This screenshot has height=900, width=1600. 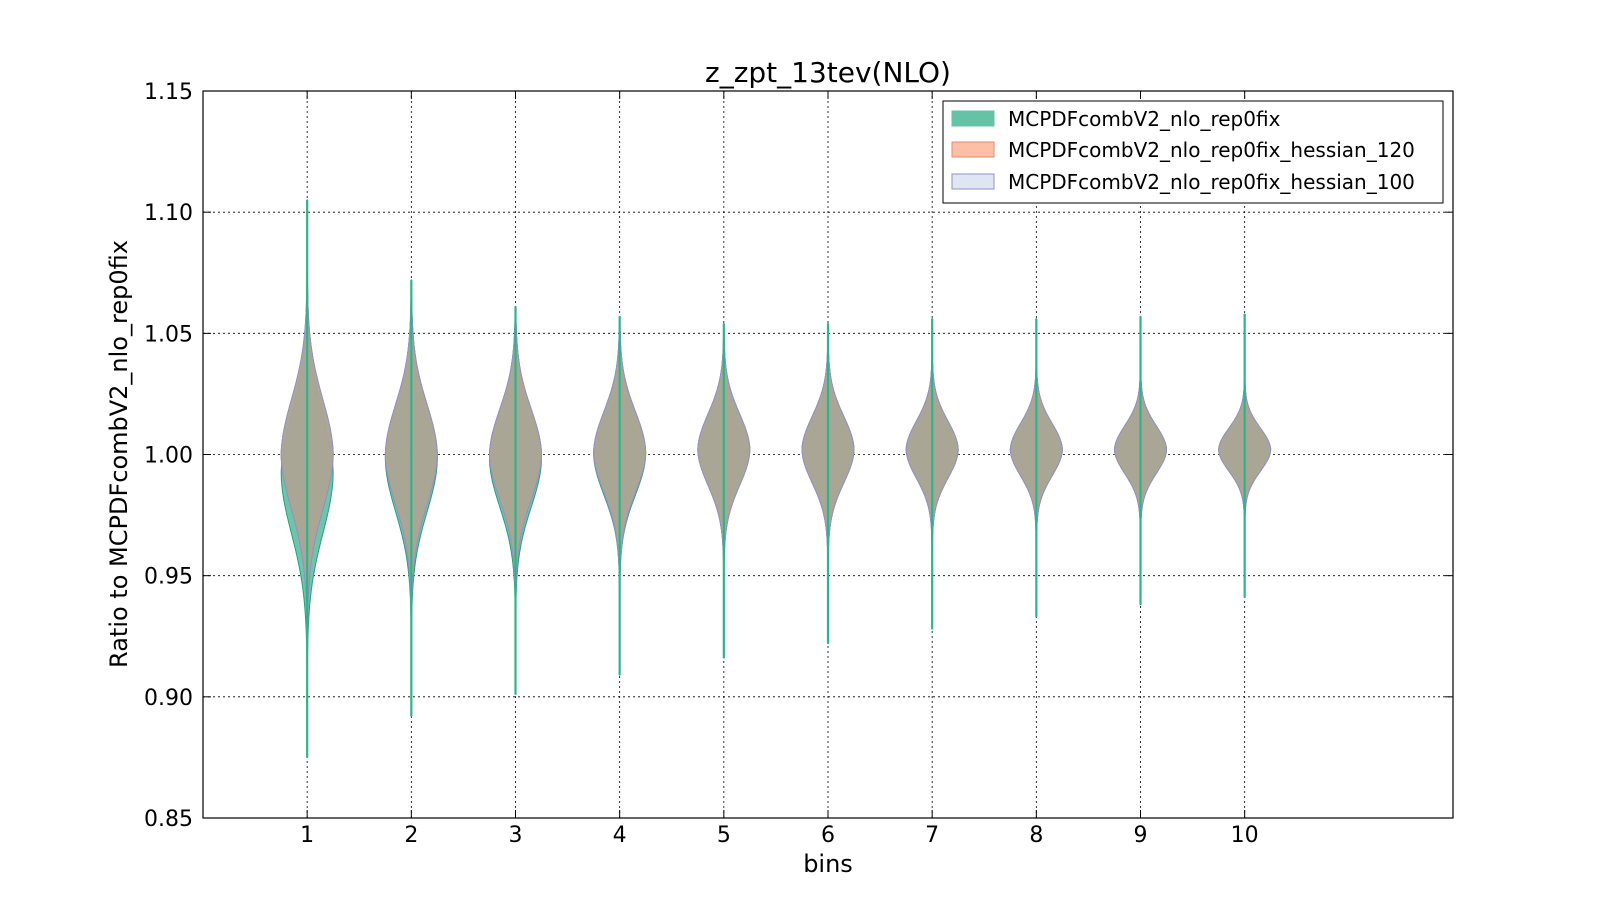 I want to click on legend-label-2: MCPDFcombV2_nlo_rep0fix_hessian_120, so click(x=1211, y=150).